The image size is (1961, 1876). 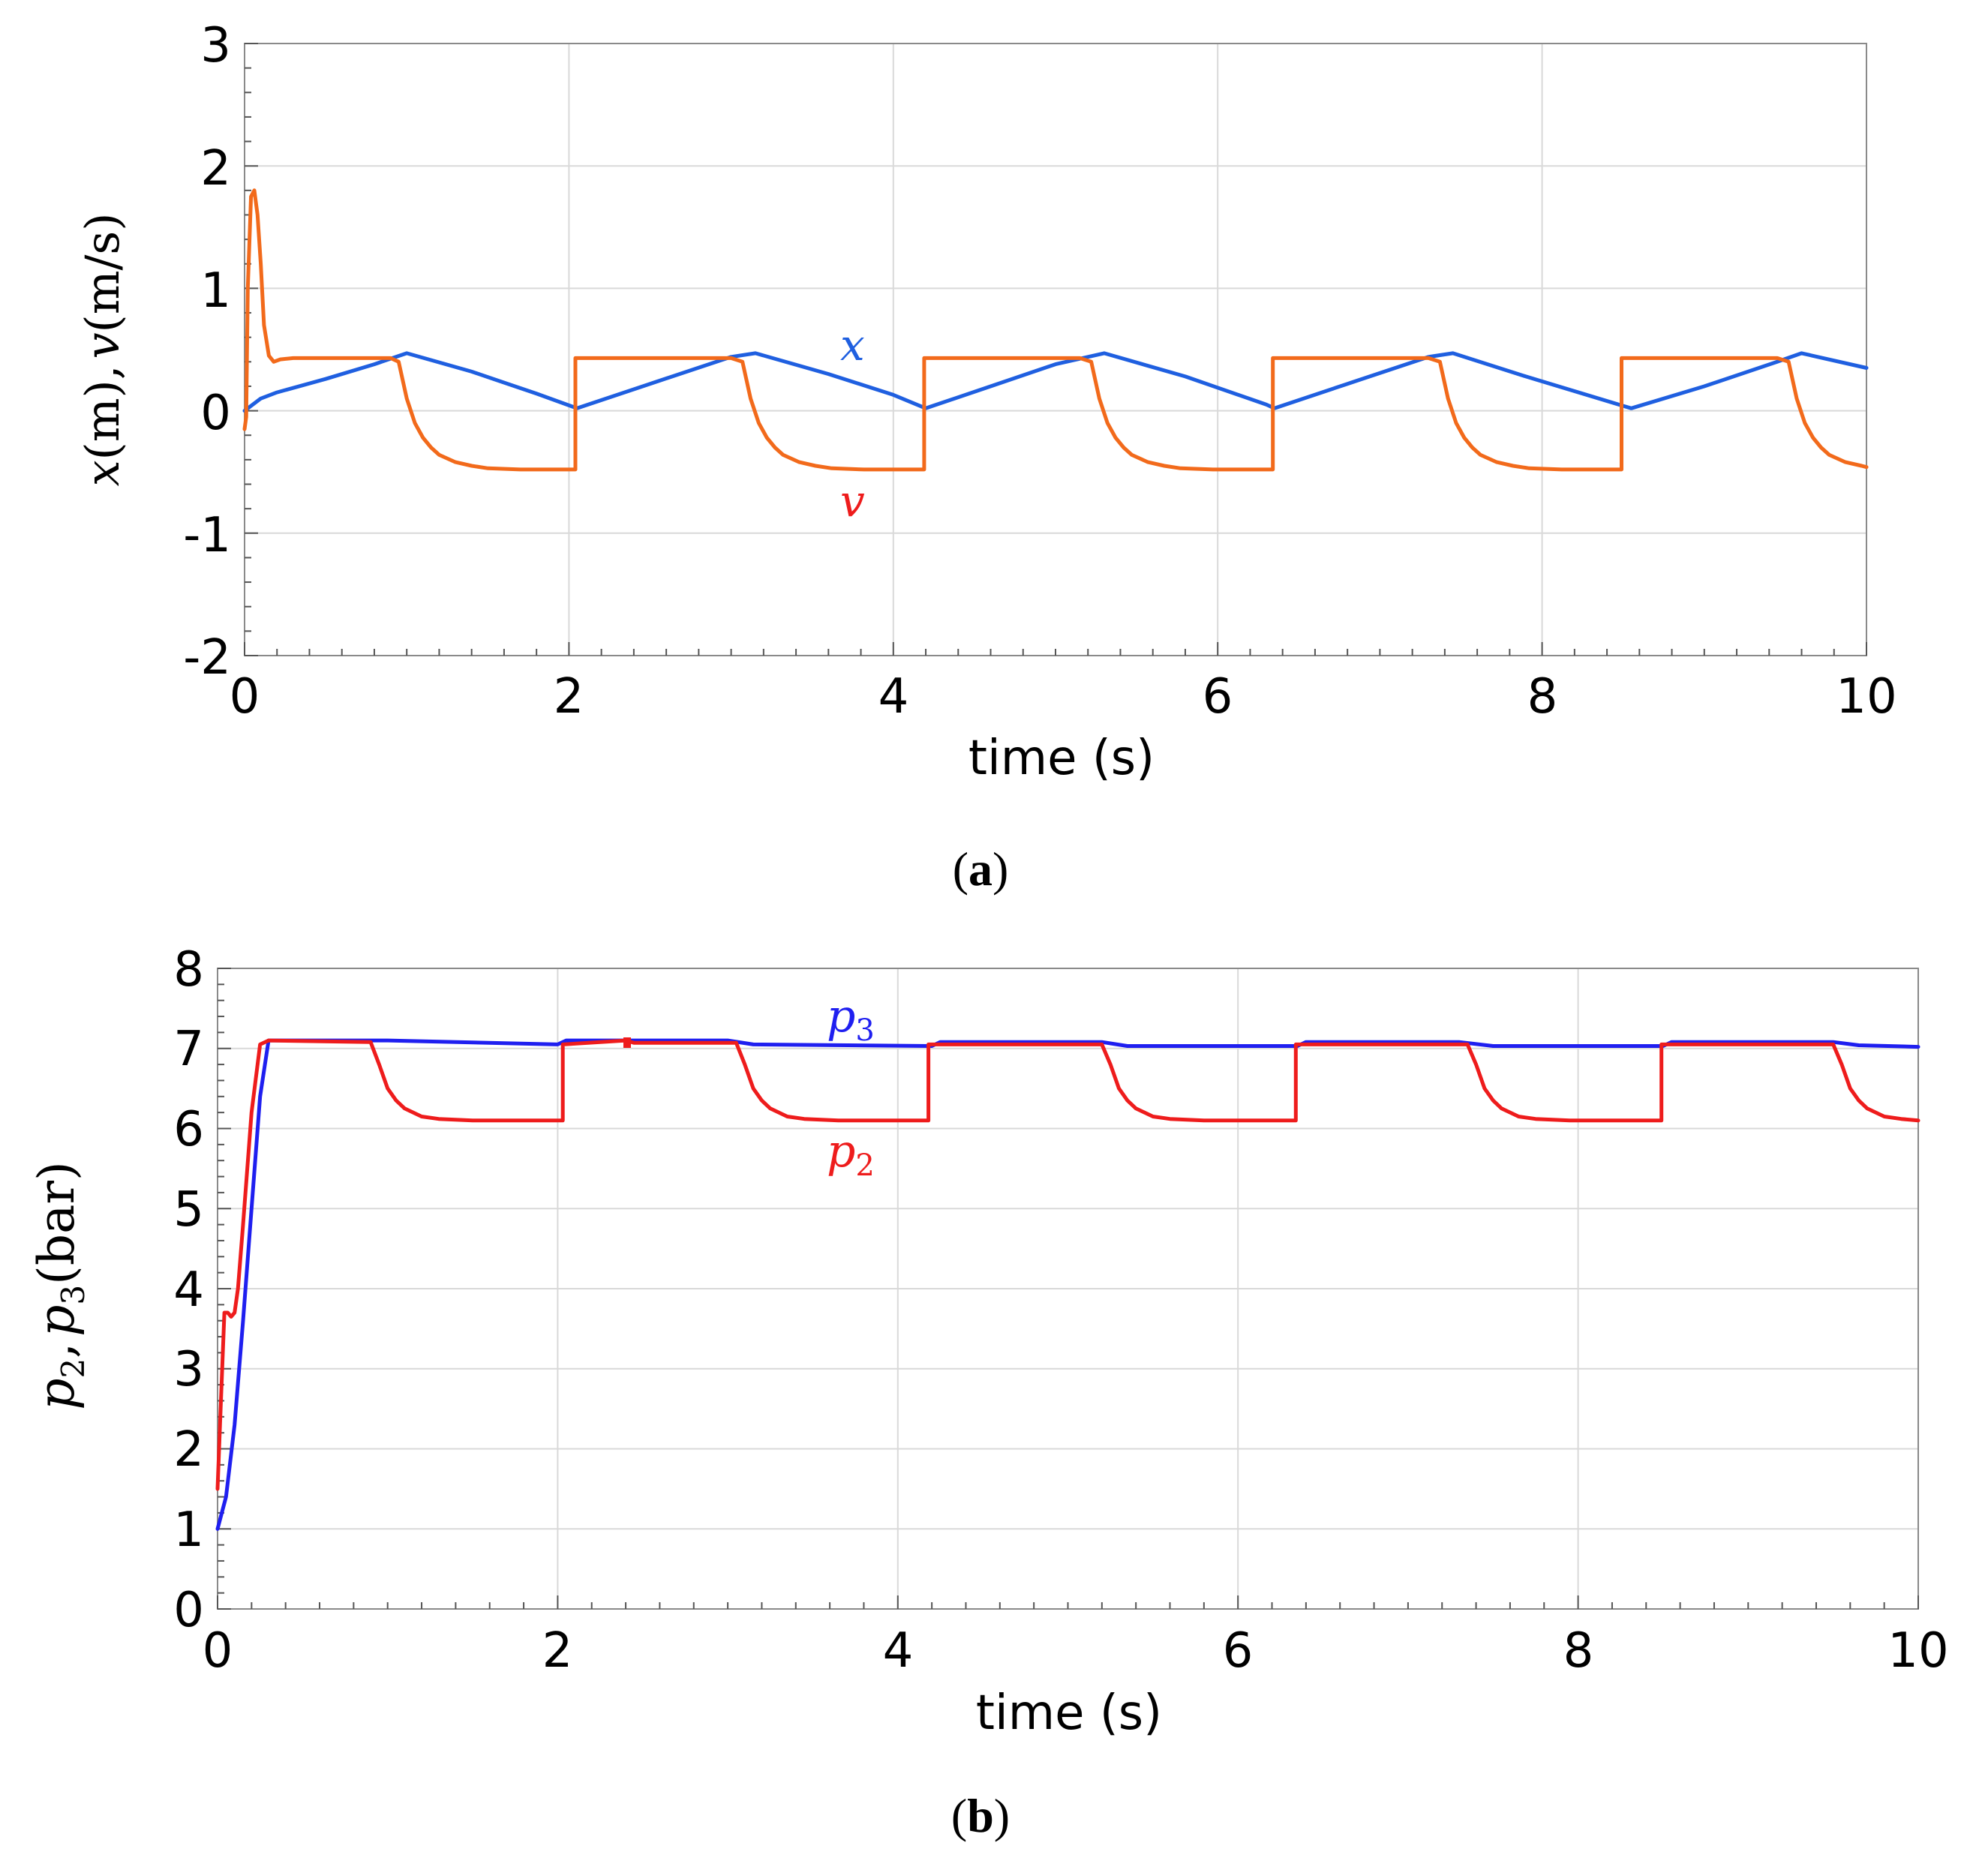 I want to click on a-ylabel-v: v, so click(x=102, y=345).